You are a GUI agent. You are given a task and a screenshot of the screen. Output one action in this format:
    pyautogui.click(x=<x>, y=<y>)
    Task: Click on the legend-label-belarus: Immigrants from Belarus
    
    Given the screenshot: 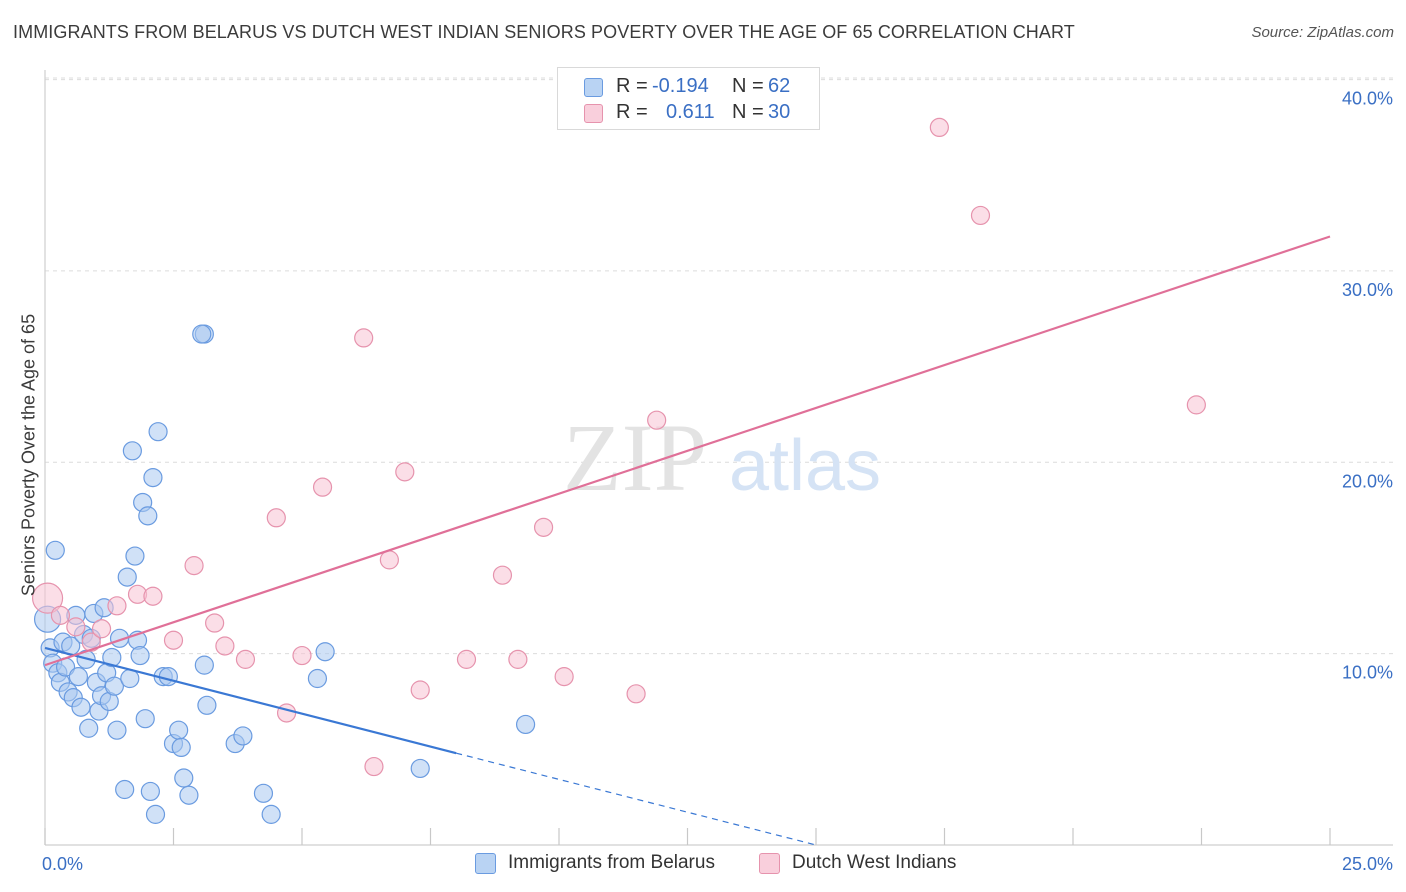 What is the action you would take?
    pyautogui.click(x=611, y=862)
    